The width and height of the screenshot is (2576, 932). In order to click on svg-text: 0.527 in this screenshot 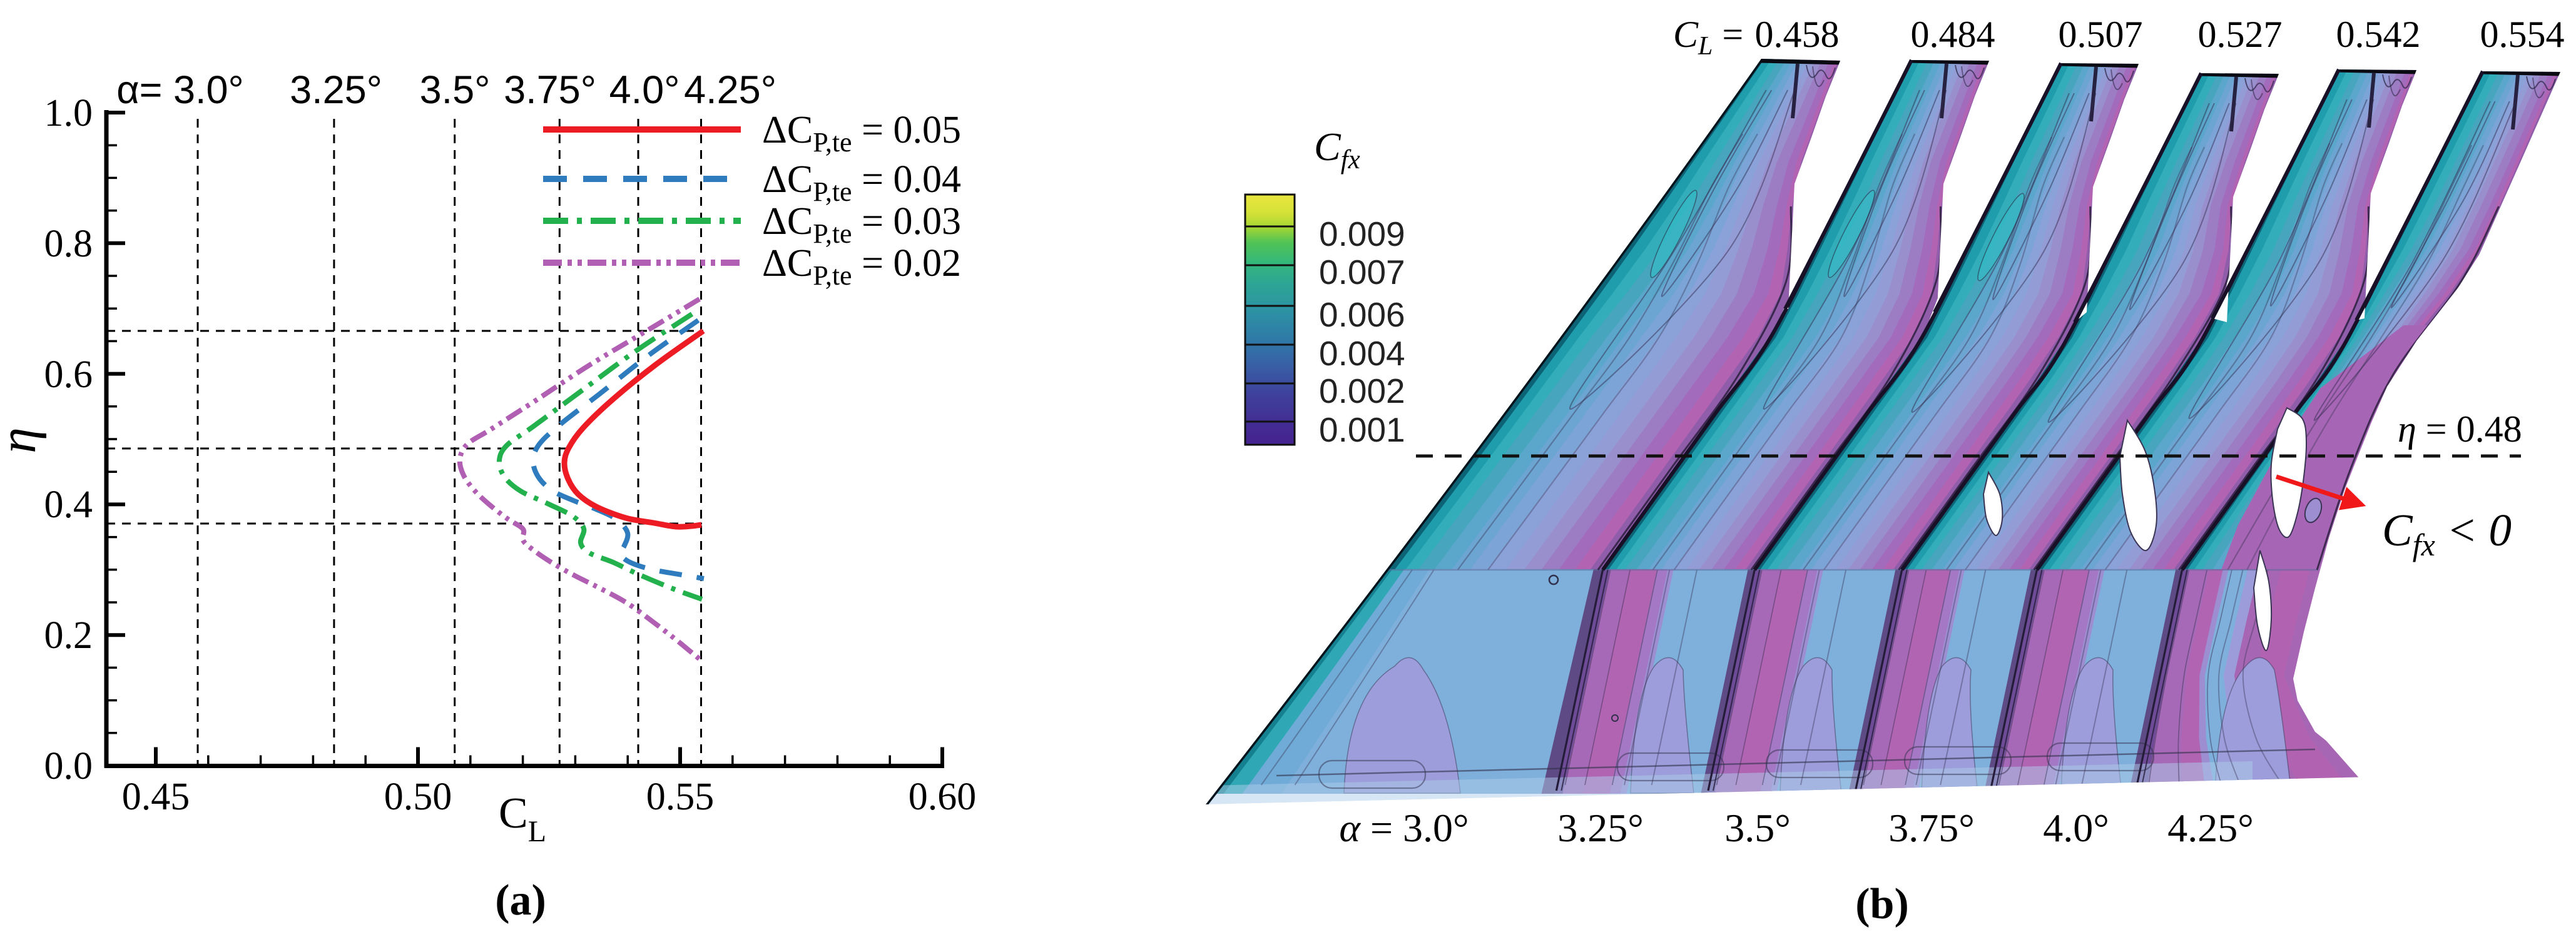, I will do `click(2240, 34)`.